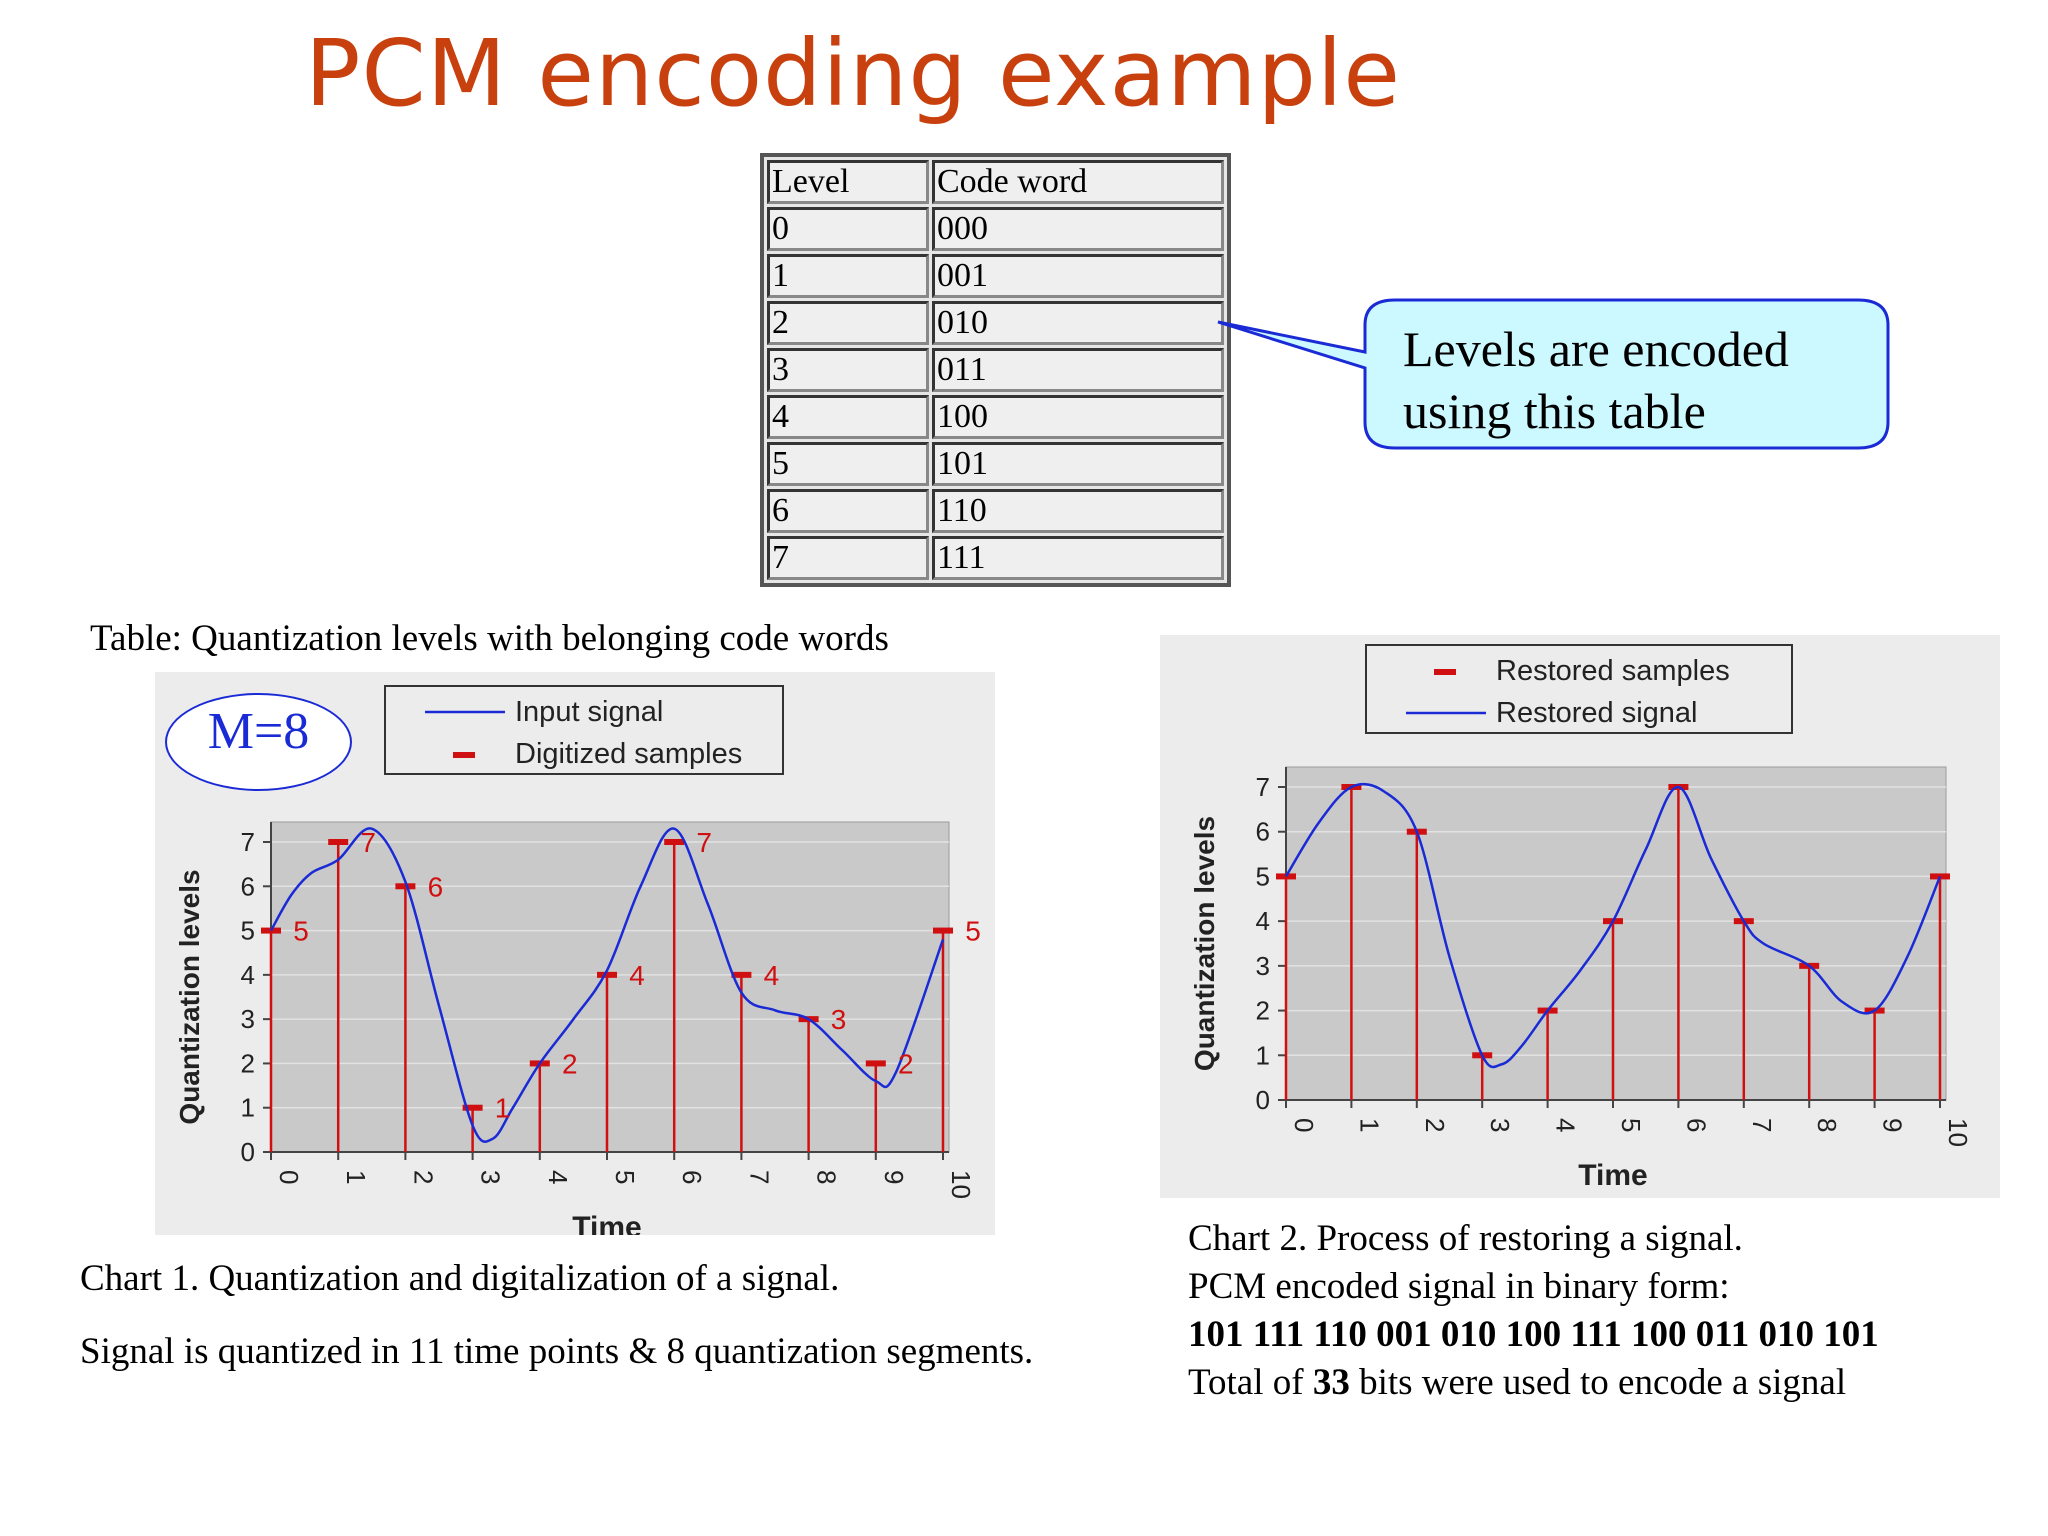 This screenshot has height=1536, width=2048. I want to click on level-cell: 4, so click(848, 417).